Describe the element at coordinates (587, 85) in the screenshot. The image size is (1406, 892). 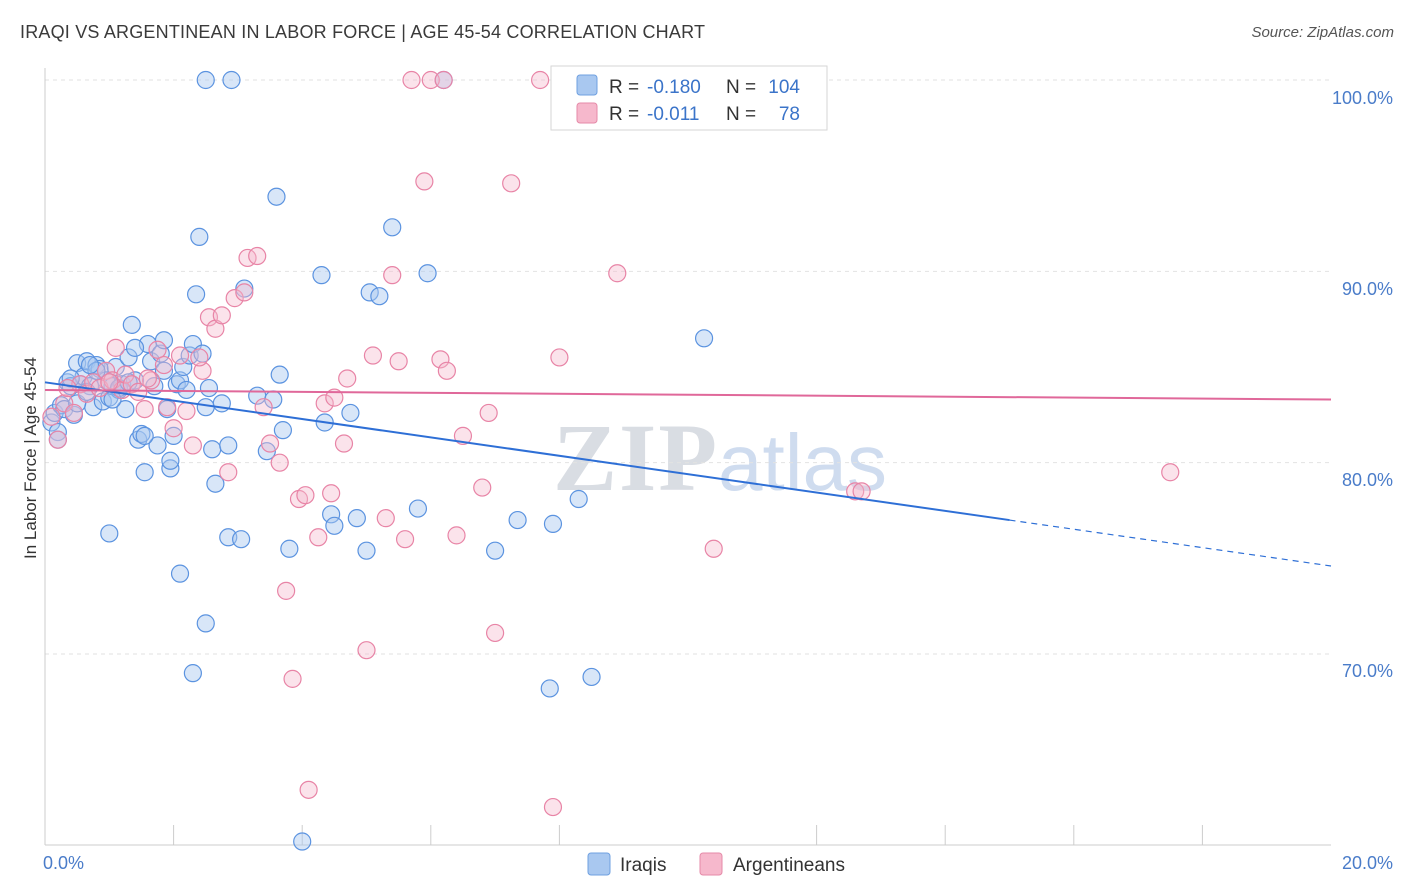
I see `legend-swatch-iraqis` at that location.